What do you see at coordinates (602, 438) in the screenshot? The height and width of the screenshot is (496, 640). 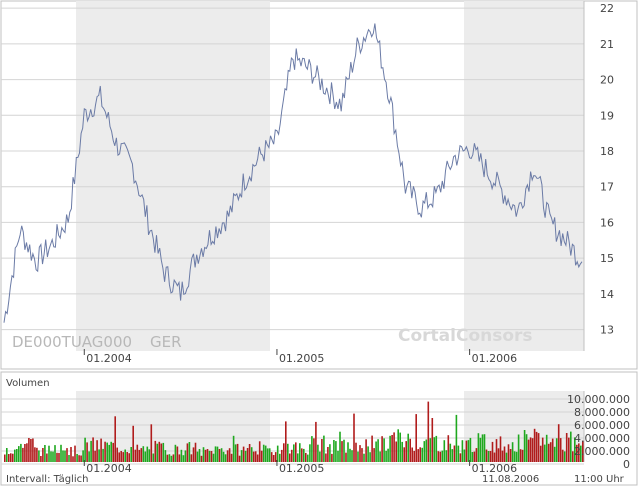 I see `volume-y-tick-label: 4.000.000` at bounding box center [602, 438].